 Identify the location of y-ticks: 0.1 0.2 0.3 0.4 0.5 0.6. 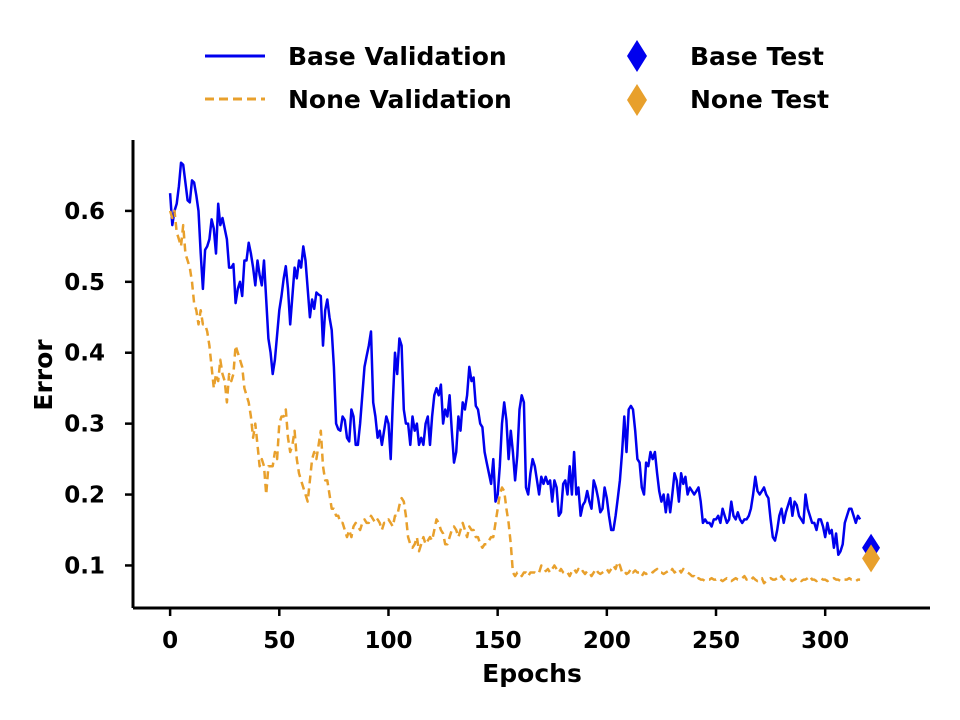
(98, 389).